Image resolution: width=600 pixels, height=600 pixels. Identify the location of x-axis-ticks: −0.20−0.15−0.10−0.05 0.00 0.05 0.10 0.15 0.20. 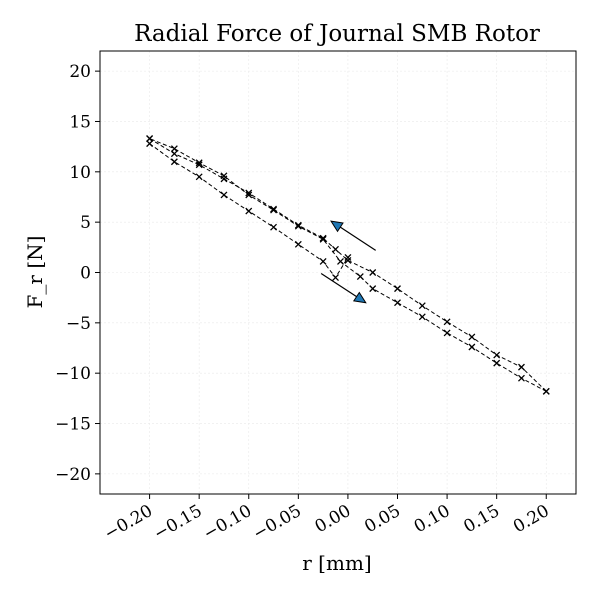
(327, 519).